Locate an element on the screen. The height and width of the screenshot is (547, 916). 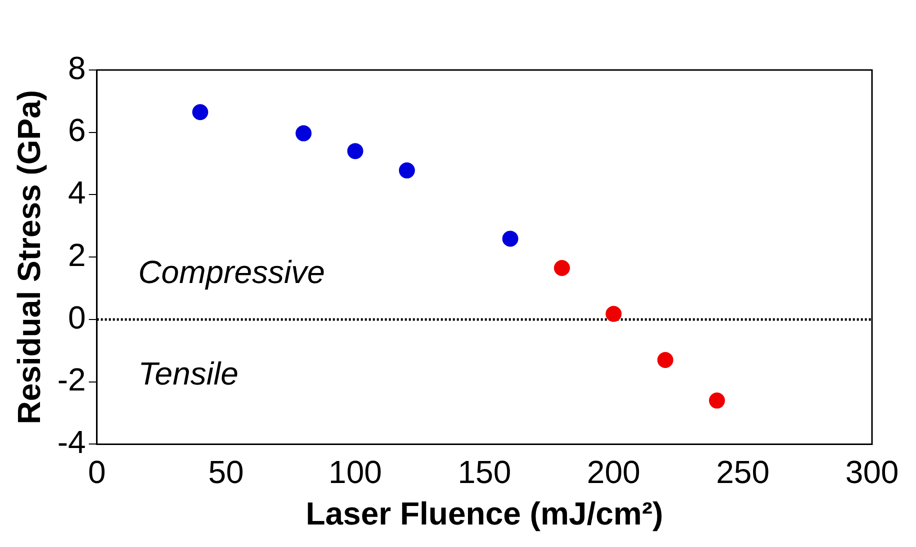
x-tick-label: 100 is located at coordinates (355, 472).